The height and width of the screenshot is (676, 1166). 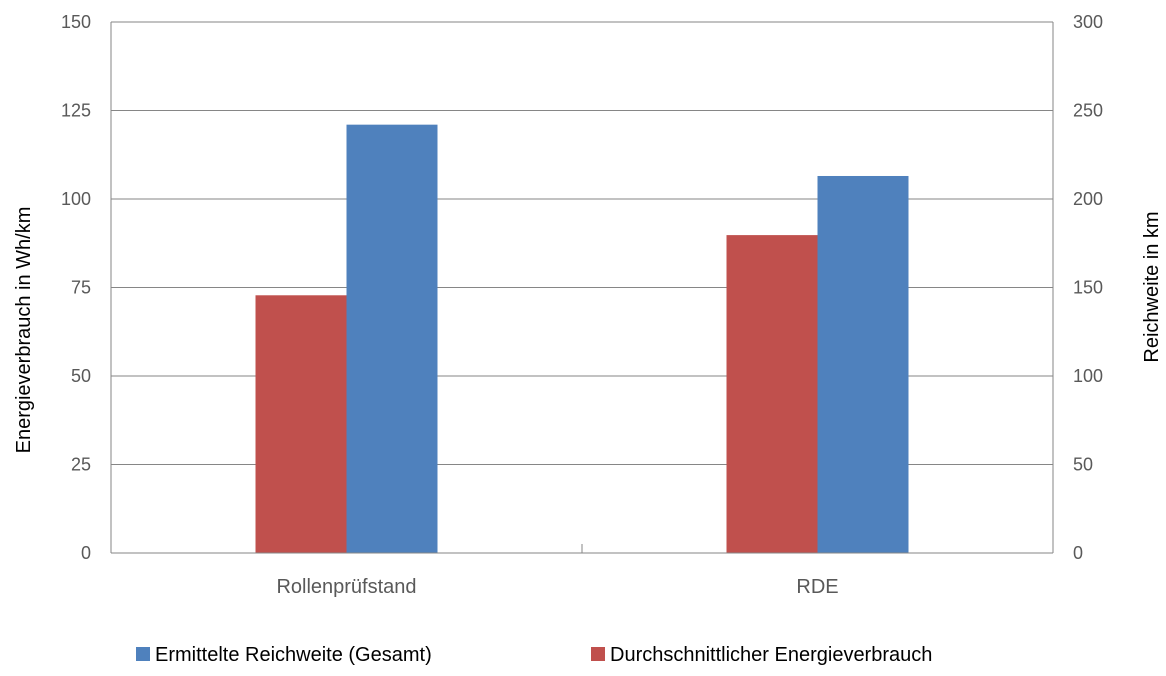 I want to click on legend-label: Durchschnittlicher Energieverbrauch, so click(x=771, y=655).